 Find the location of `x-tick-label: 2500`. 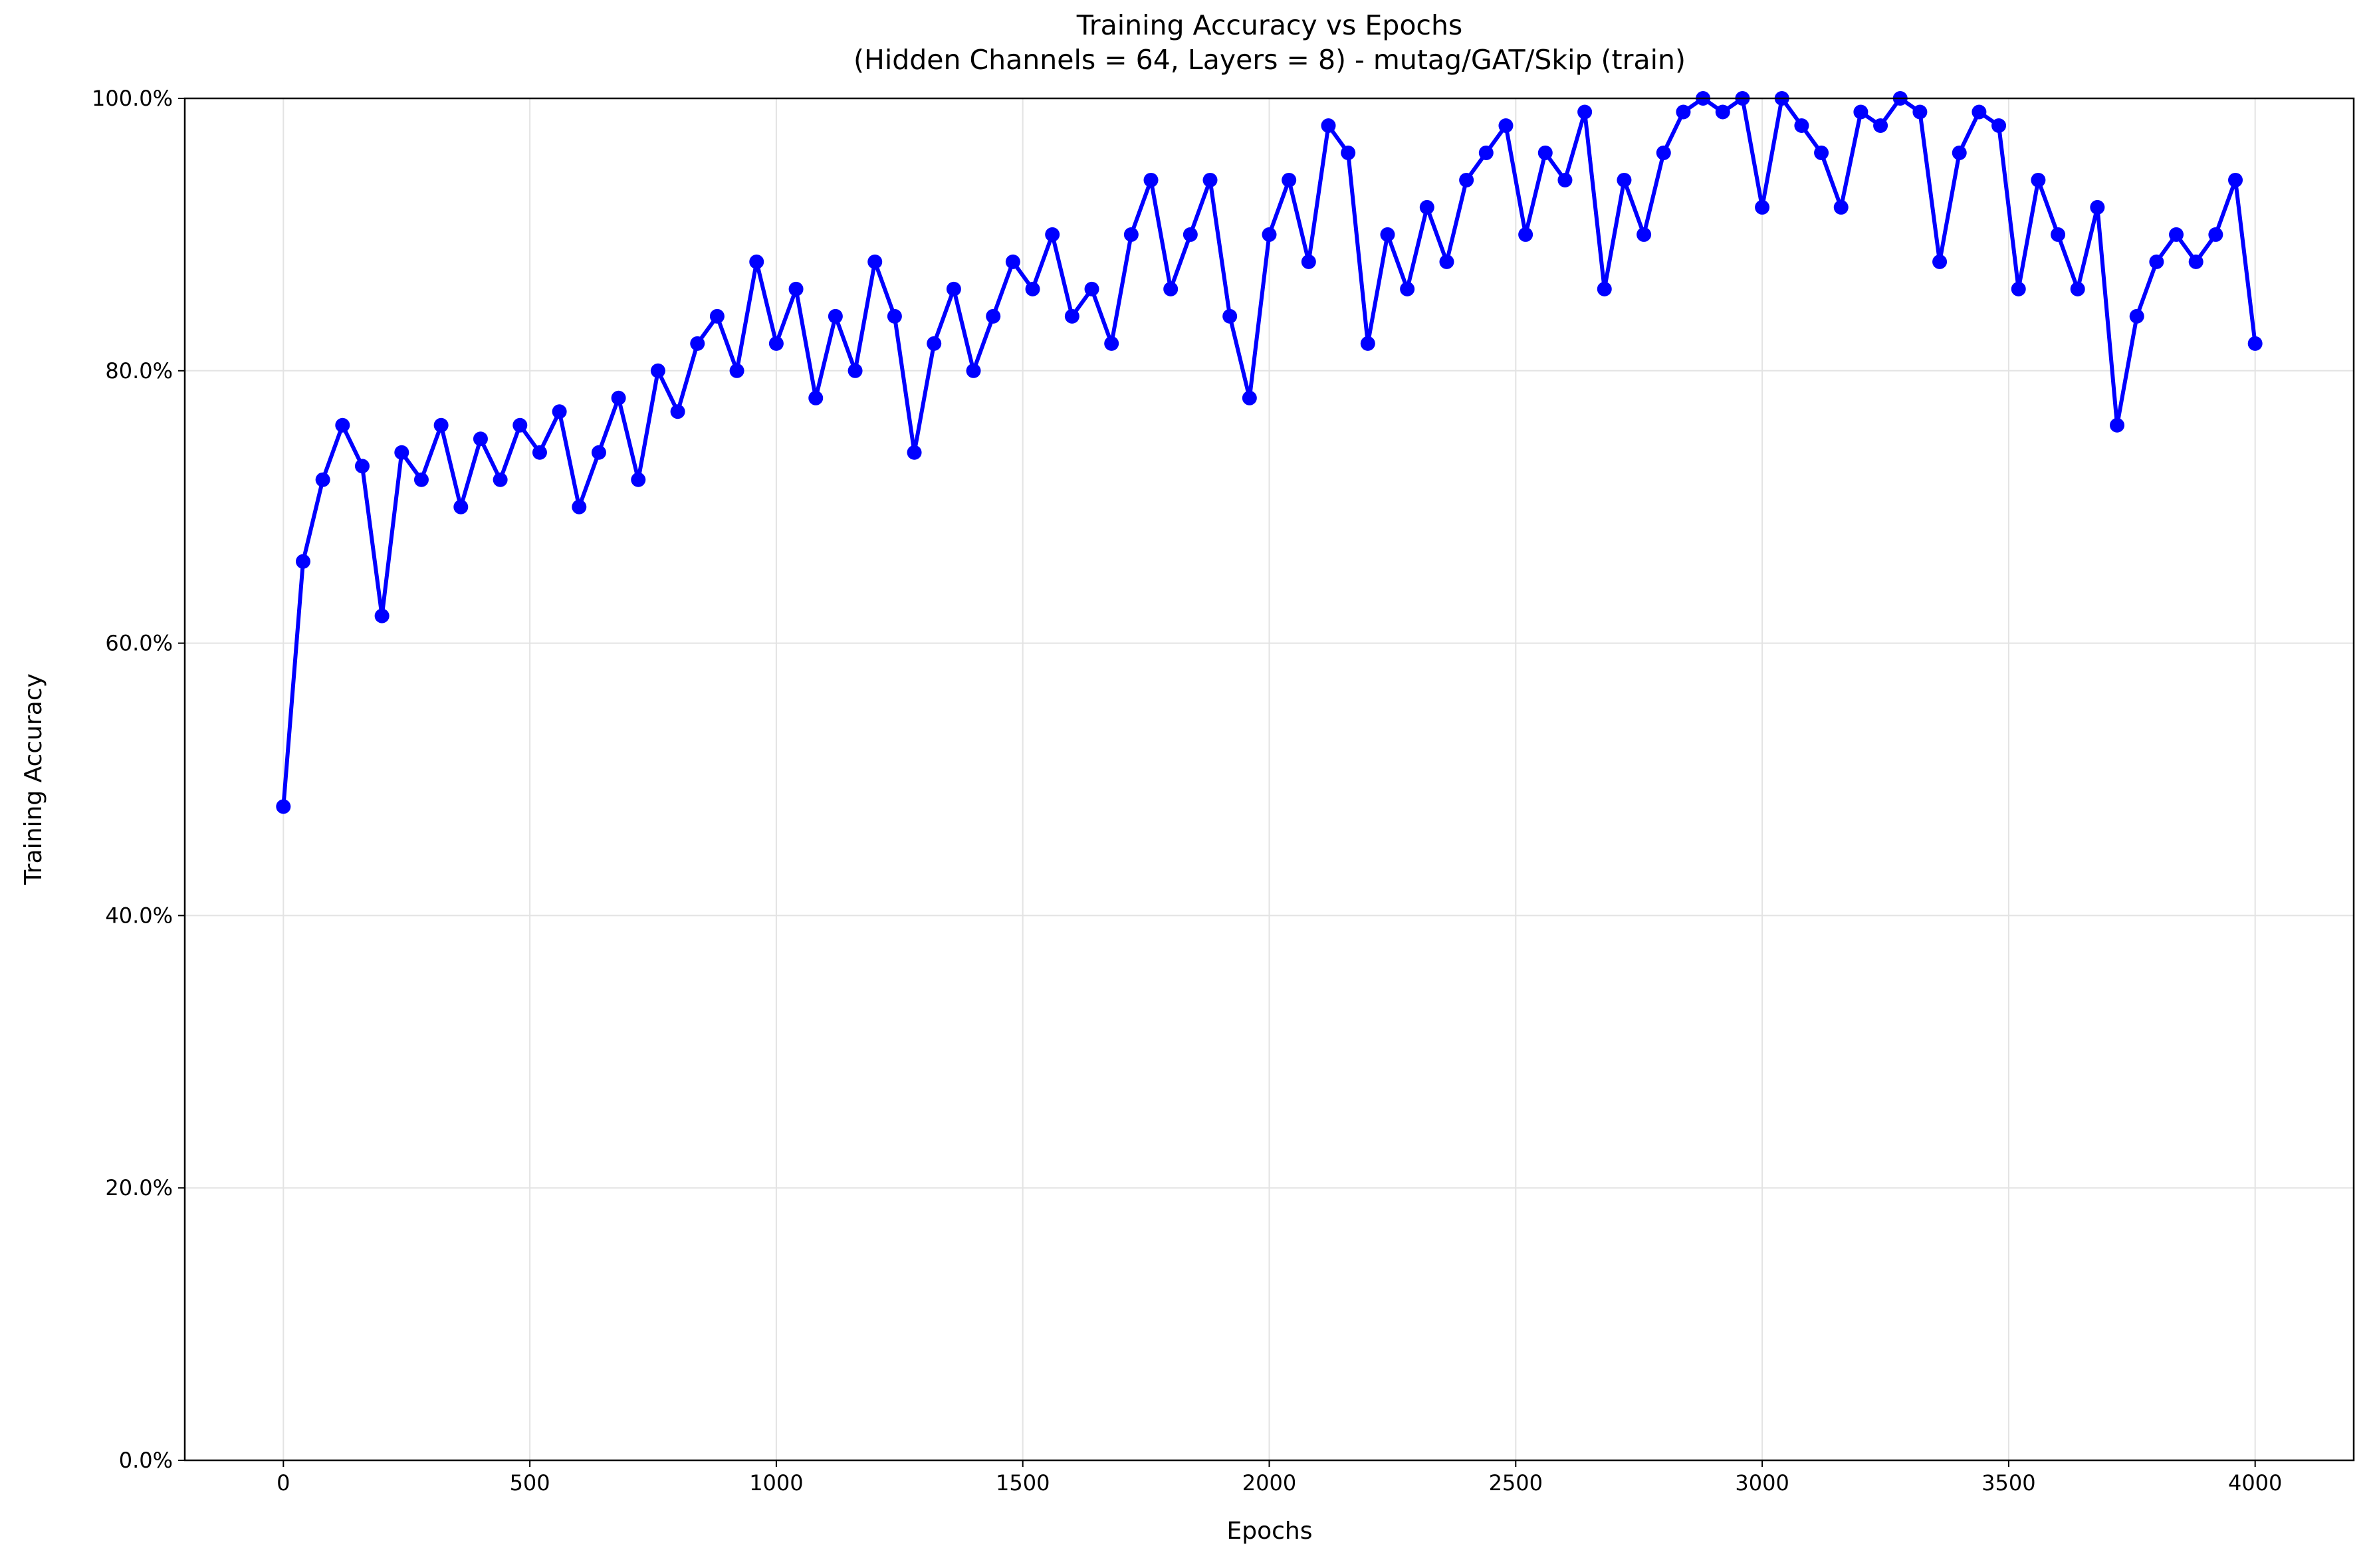

x-tick-label: 2500 is located at coordinates (1516, 1483).